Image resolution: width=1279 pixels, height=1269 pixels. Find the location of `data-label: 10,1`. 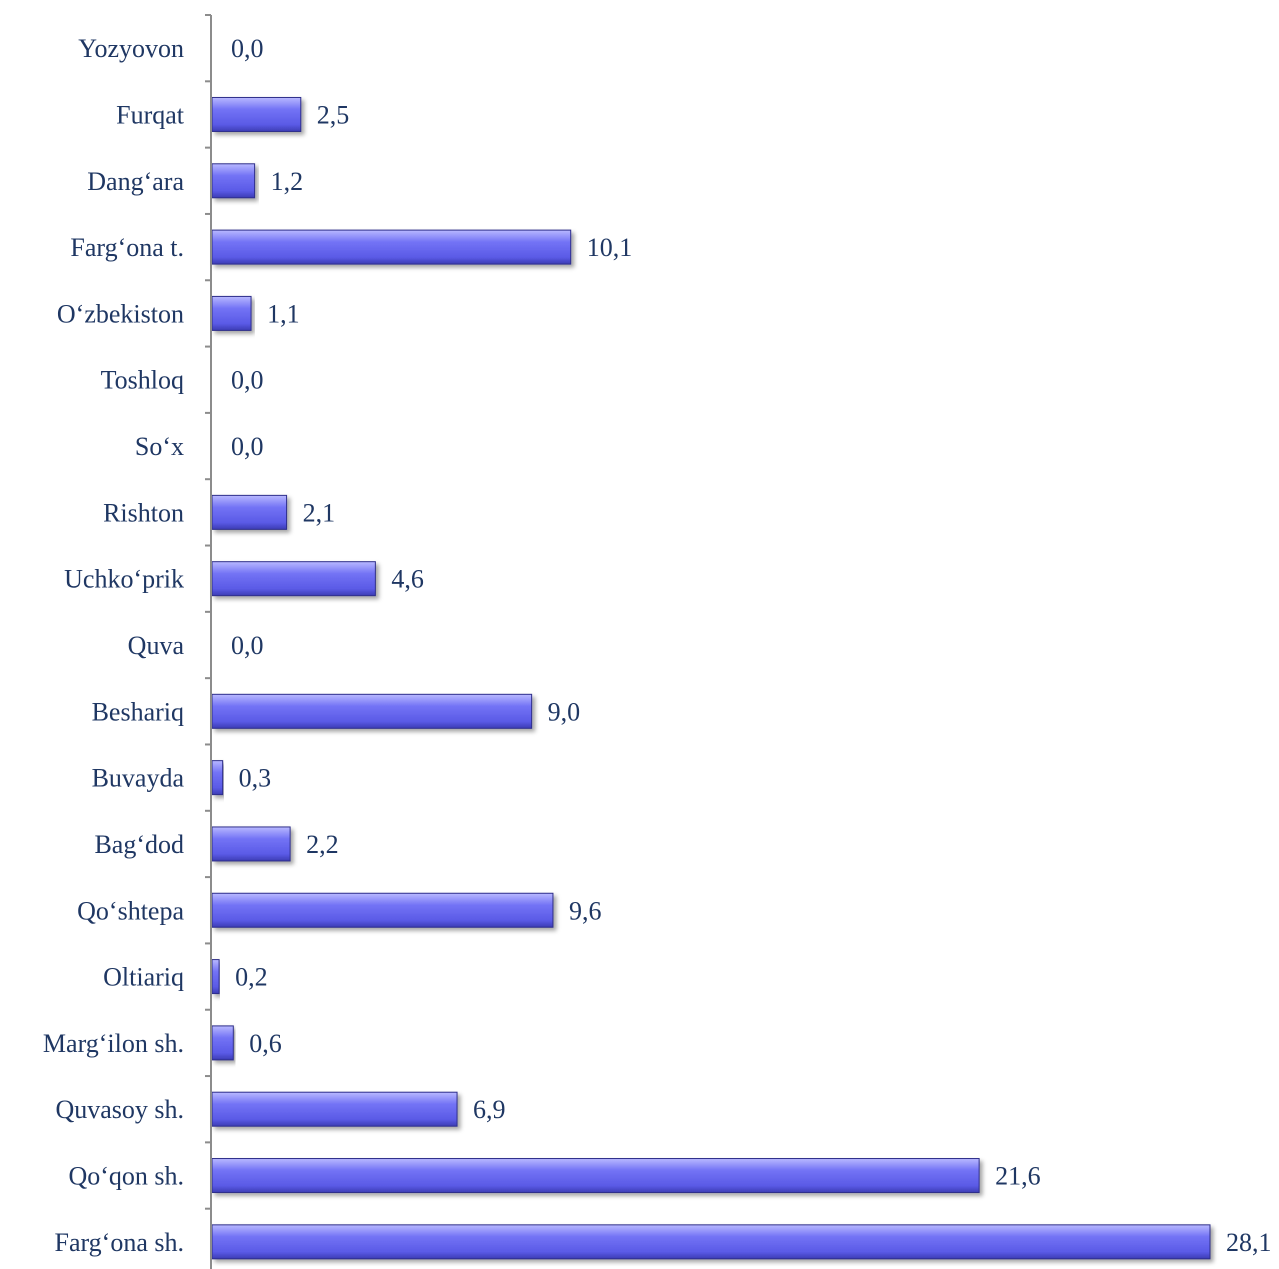

data-label: 10,1 is located at coordinates (610, 247).